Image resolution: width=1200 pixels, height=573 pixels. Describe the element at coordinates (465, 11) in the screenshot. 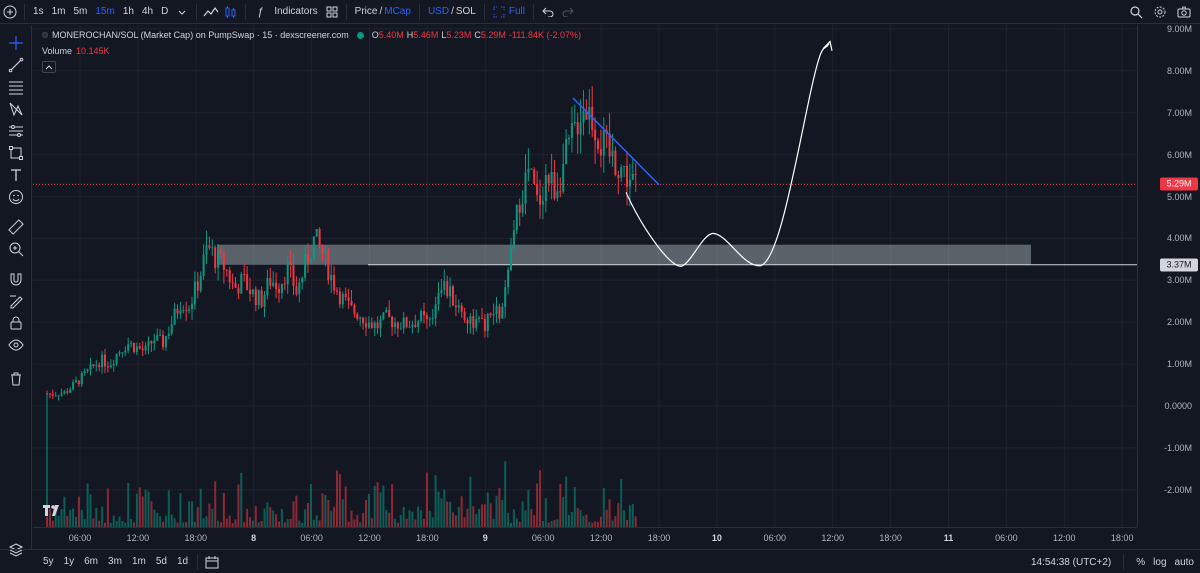

I see `sol-toggle: SOL` at that location.